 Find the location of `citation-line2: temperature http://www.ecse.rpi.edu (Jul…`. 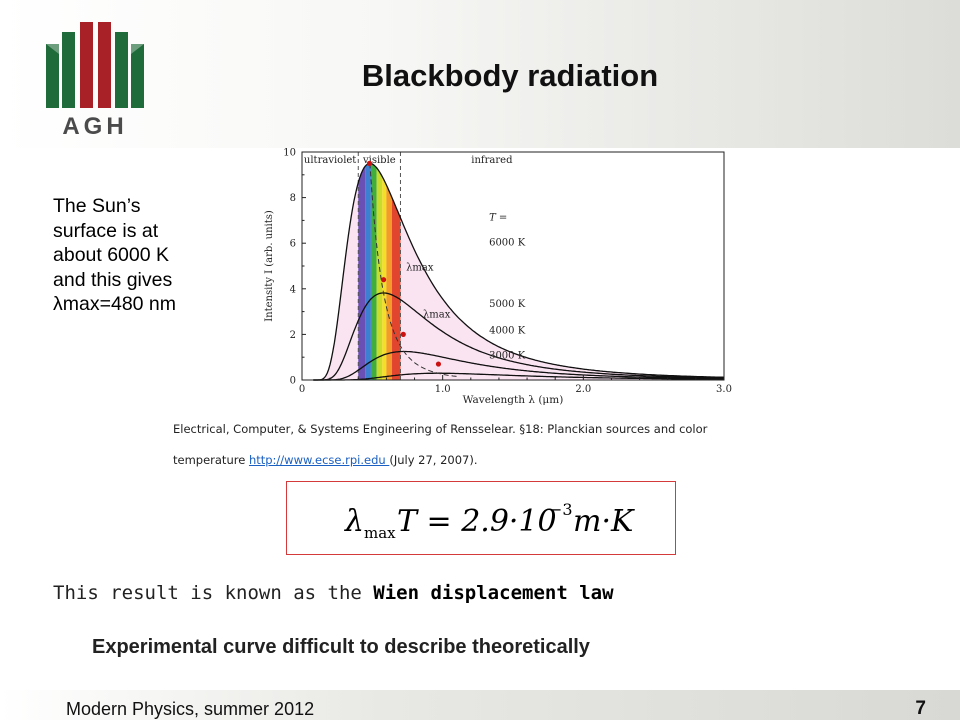

citation-line2: temperature http://www.ecse.rpi.edu (Jul… is located at coordinates (483, 460).